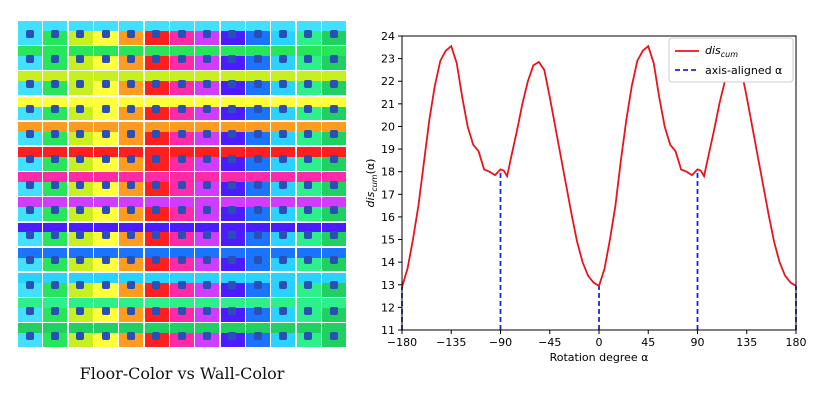 This screenshot has width=830, height=415. I want to click on y-tick-label: 19, so click(388, 149).